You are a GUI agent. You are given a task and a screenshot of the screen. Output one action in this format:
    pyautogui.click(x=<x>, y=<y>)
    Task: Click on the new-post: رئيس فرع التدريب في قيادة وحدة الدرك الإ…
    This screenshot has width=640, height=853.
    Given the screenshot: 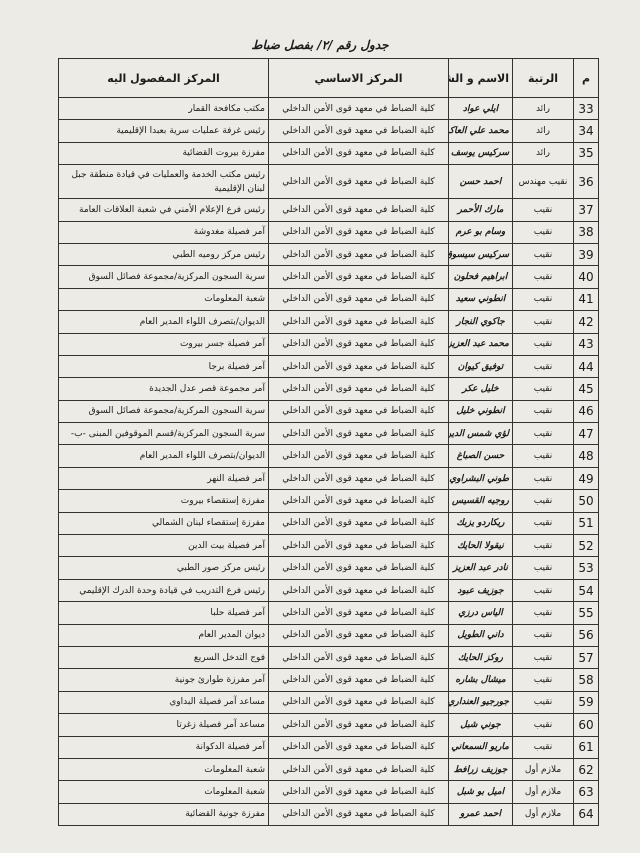 What is the action you would take?
    pyautogui.click(x=163, y=590)
    